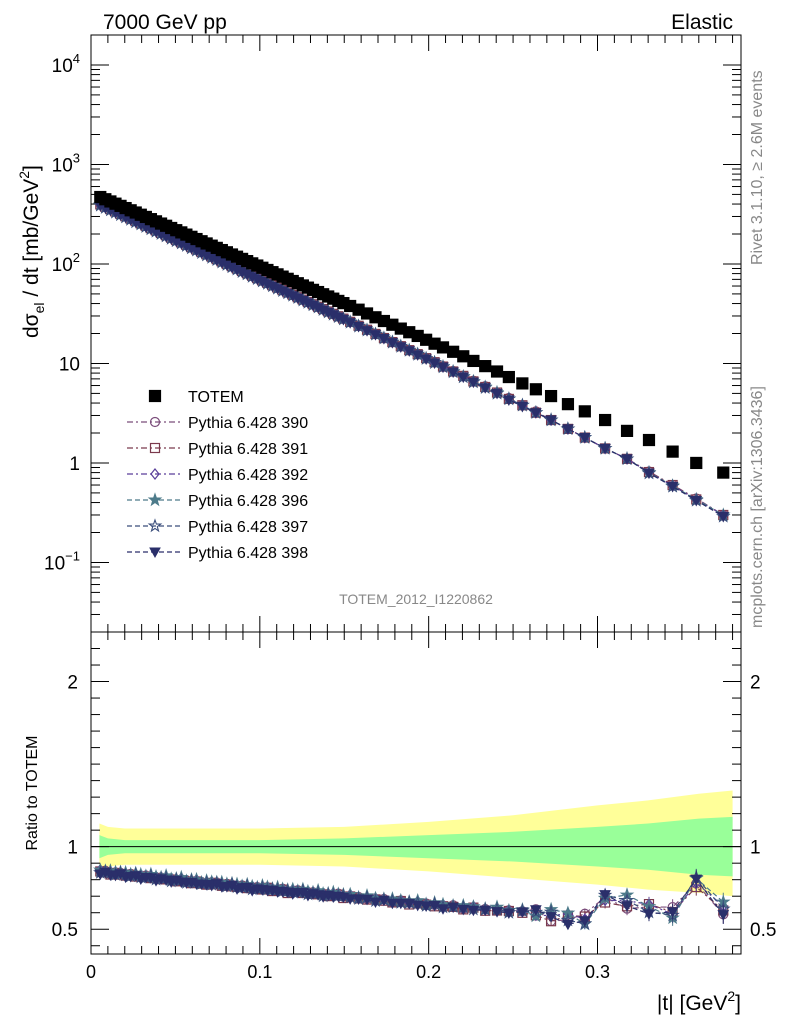  Describe the element at coordinates (217, 423) in the screenshot. I see `legend-entry: Pythia 6.428 390` at that location.